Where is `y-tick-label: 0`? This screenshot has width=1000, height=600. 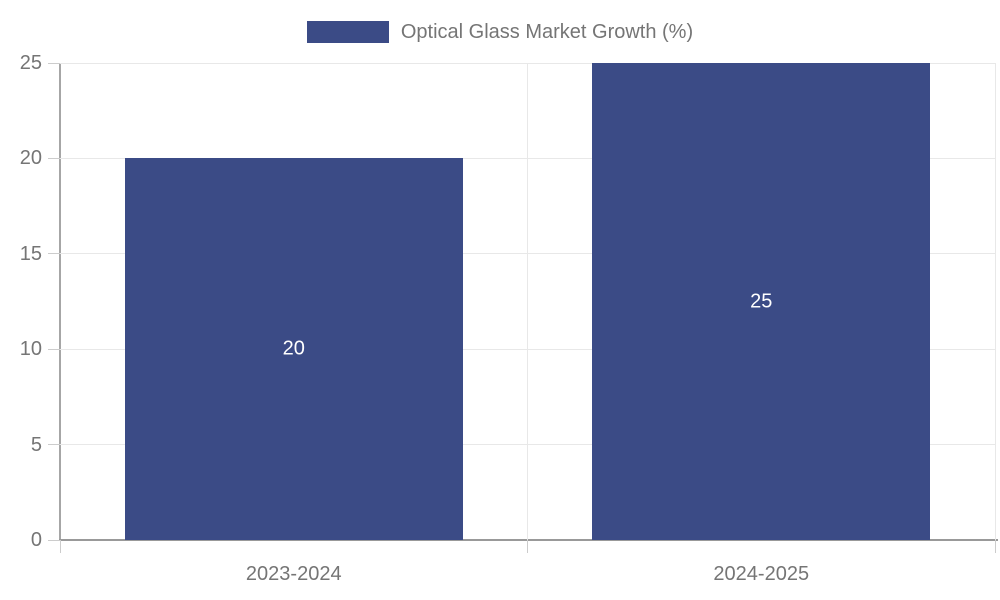 y-tick-label: 0 is located at coordinates (36, 540).